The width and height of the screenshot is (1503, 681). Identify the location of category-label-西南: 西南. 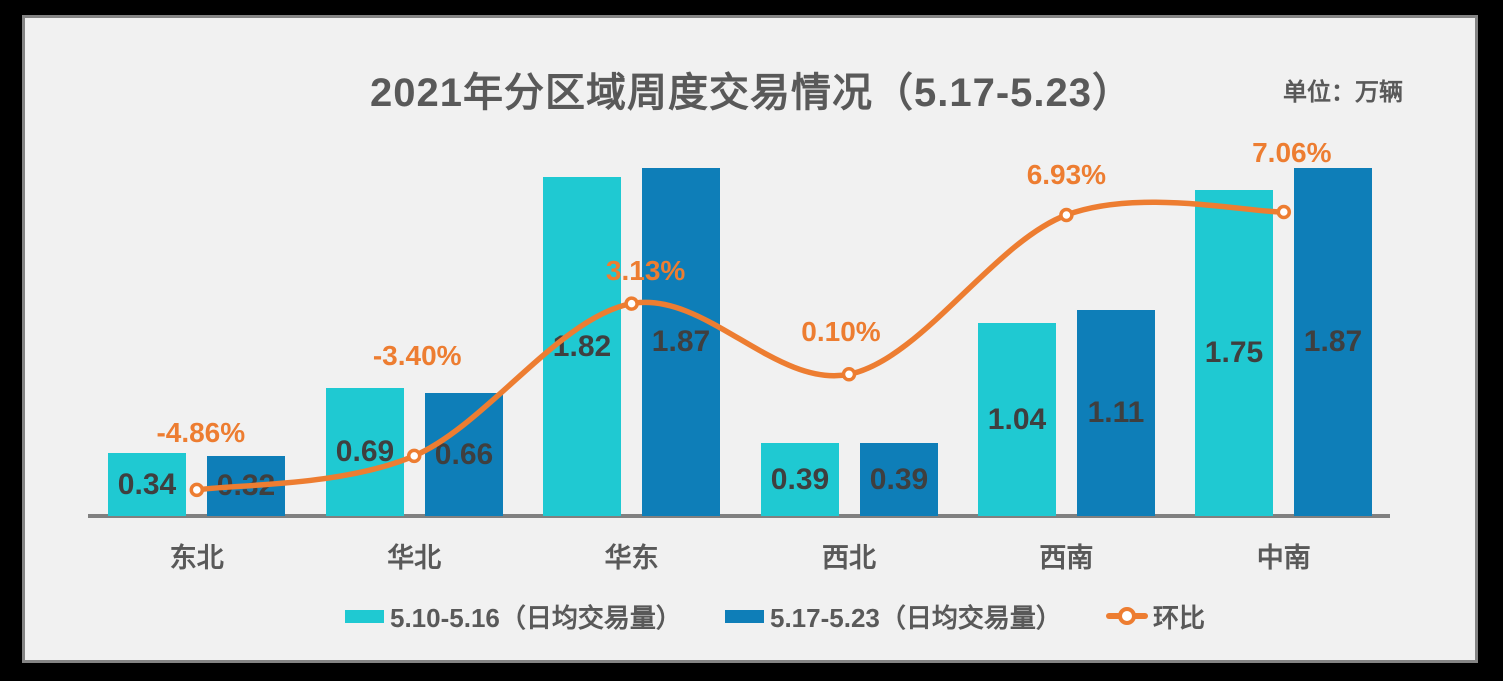
(1066, 558).